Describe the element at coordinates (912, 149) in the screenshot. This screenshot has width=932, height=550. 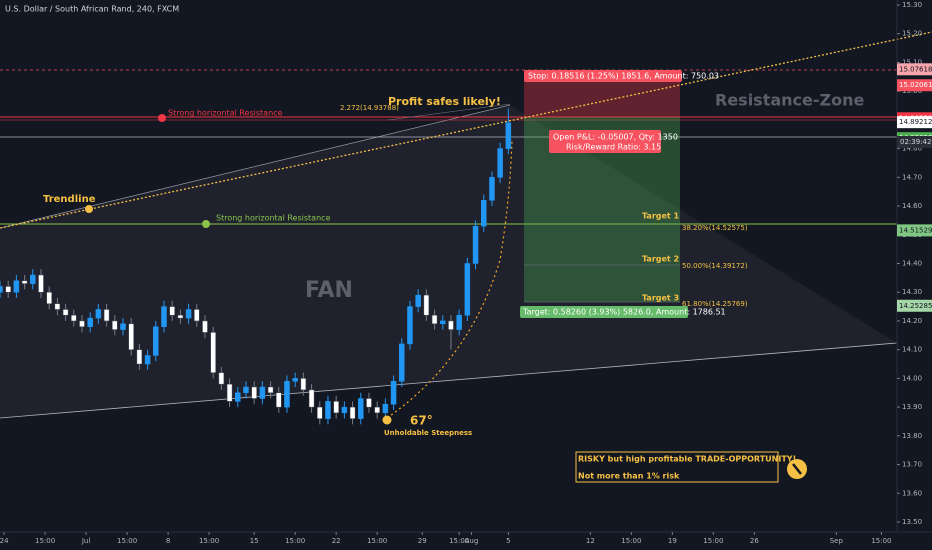
I see `y-tick-label: 14.80` at that location.